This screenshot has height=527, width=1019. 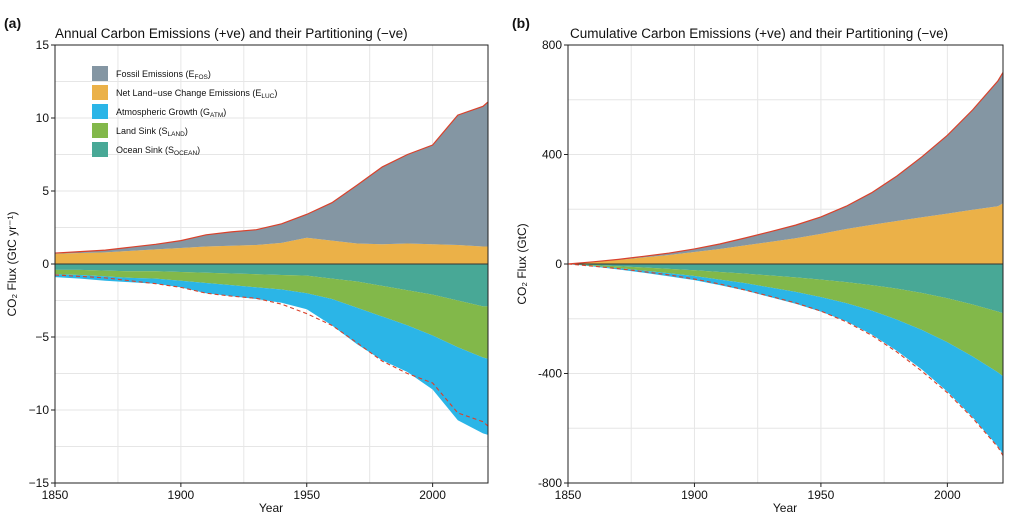 What do you see at coordinates (522, 263) in the screenshot?
I see `panel-b-y-label: CO₂ Flux (GtC)` at bounding box center [522, 263].